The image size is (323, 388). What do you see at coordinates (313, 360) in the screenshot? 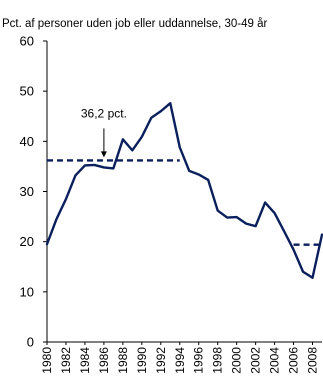
I see `x-tick-label: 2008` at bounding box center [313, 360].